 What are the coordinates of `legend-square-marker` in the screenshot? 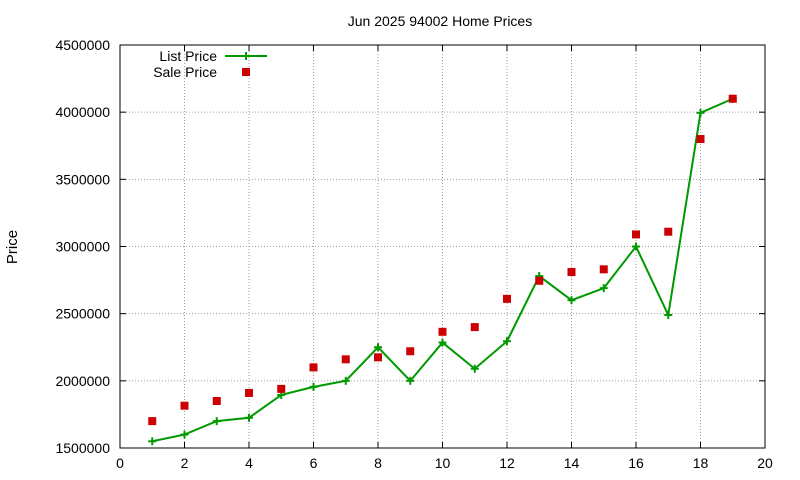 It's located at (246, 72).